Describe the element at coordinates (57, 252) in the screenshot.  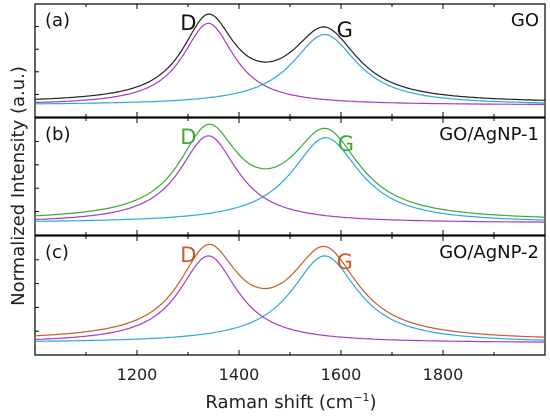
I see `panel-label: (c)` at that location.